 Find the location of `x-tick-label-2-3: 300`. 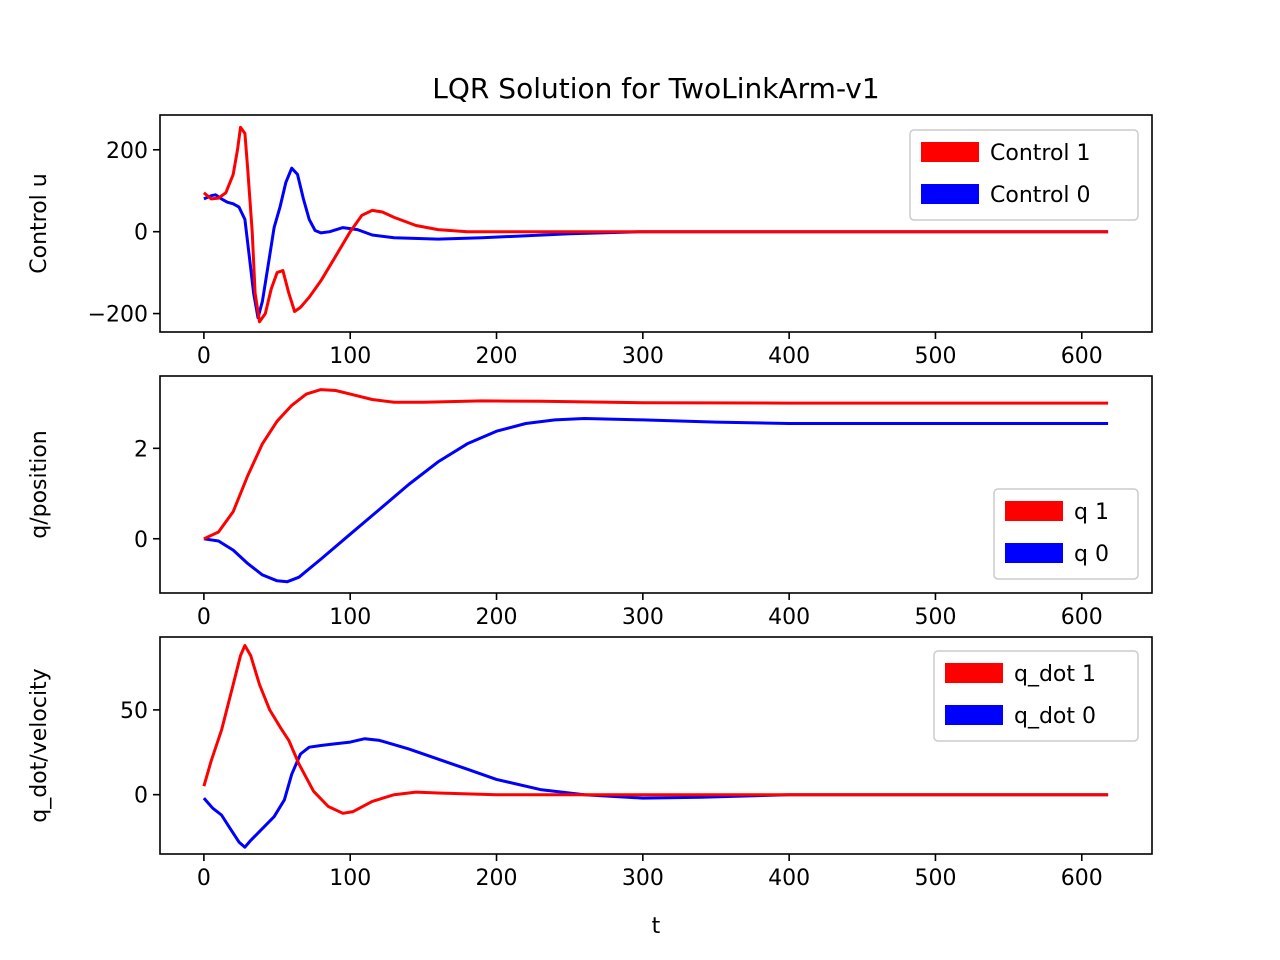

x-tick-label-2-3: 300 is located at coordinates (643, 878).